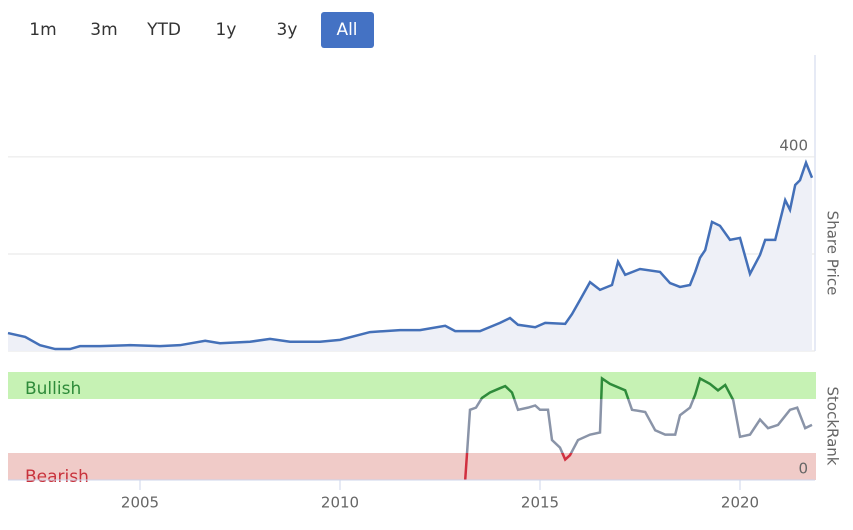  I want to click on range-button: All, so click(347, 30).